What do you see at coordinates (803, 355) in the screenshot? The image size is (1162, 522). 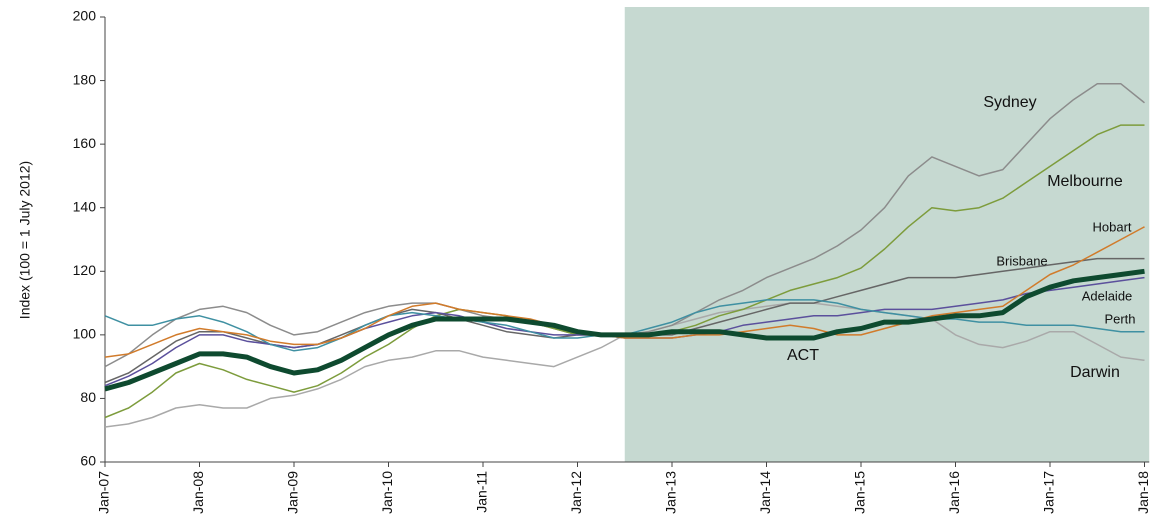 I see `series-annotation: ACT` at bounding box center [803, 355].